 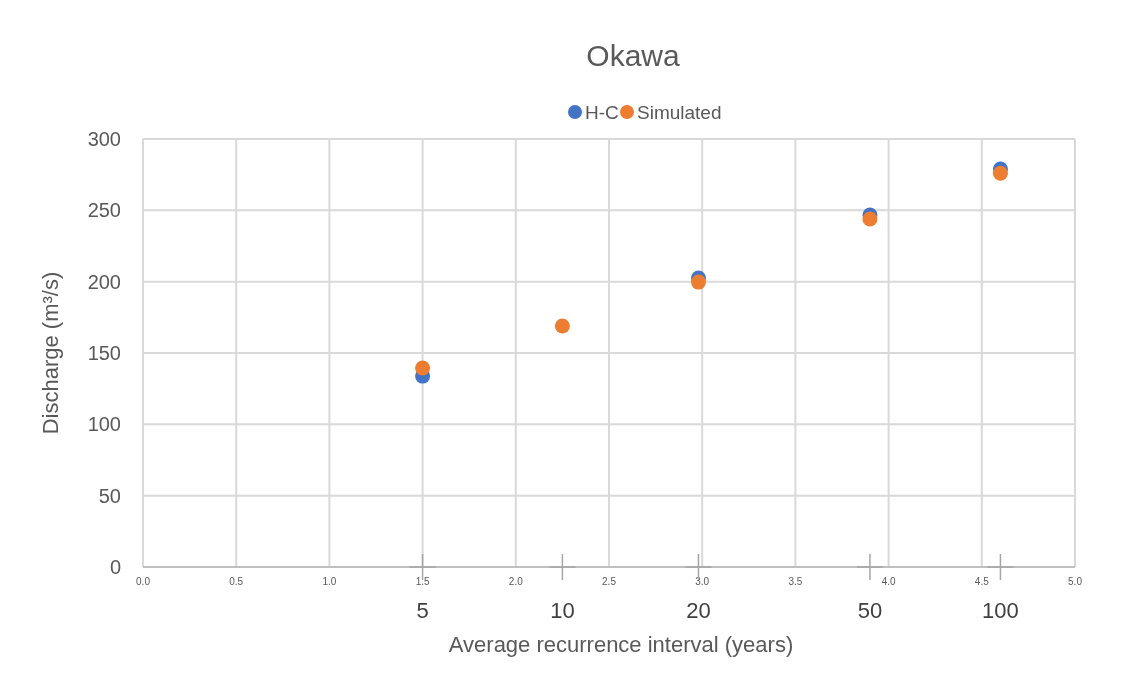 What do you see at coordinates (143, 581) in the screenshot?
I see `x-tick-label: 0.0` at bounding box center [143, 581].